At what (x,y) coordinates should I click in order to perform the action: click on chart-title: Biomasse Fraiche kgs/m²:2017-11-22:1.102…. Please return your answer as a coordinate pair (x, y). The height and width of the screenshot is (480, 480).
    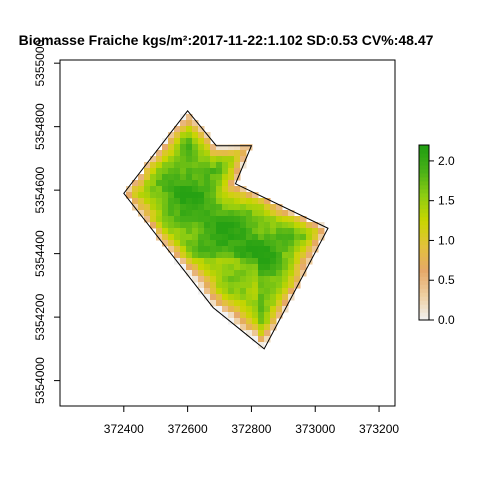
    Looking at the image, I should click on (226, 40).